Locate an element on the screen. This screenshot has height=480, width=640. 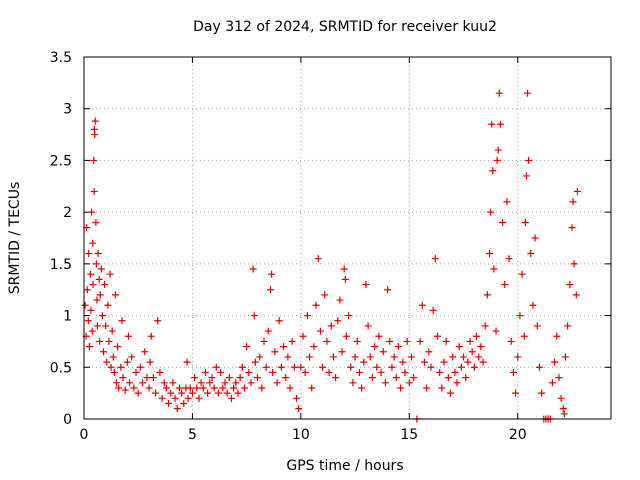
y-tick-label: 0.5 is located at coordinates (61, 368).